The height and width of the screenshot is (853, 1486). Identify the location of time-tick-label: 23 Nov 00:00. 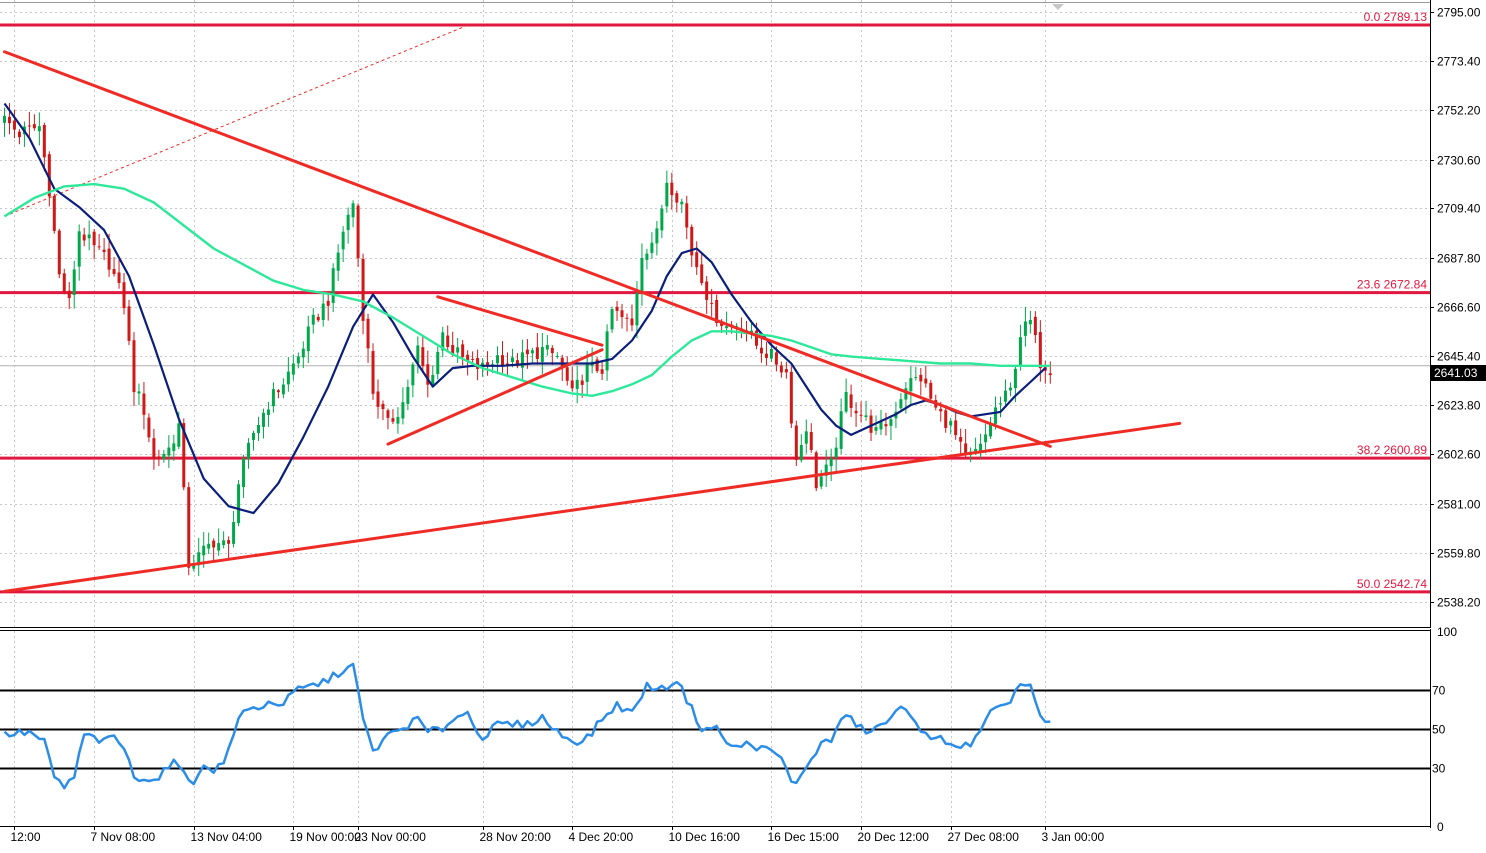
(391, 837).